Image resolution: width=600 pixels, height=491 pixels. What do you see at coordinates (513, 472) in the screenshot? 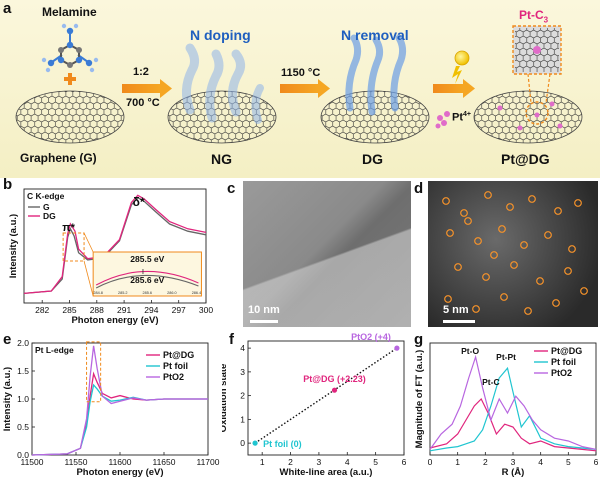
I see `x-axis-label: R (Å)` at bounding box center [513, 472].